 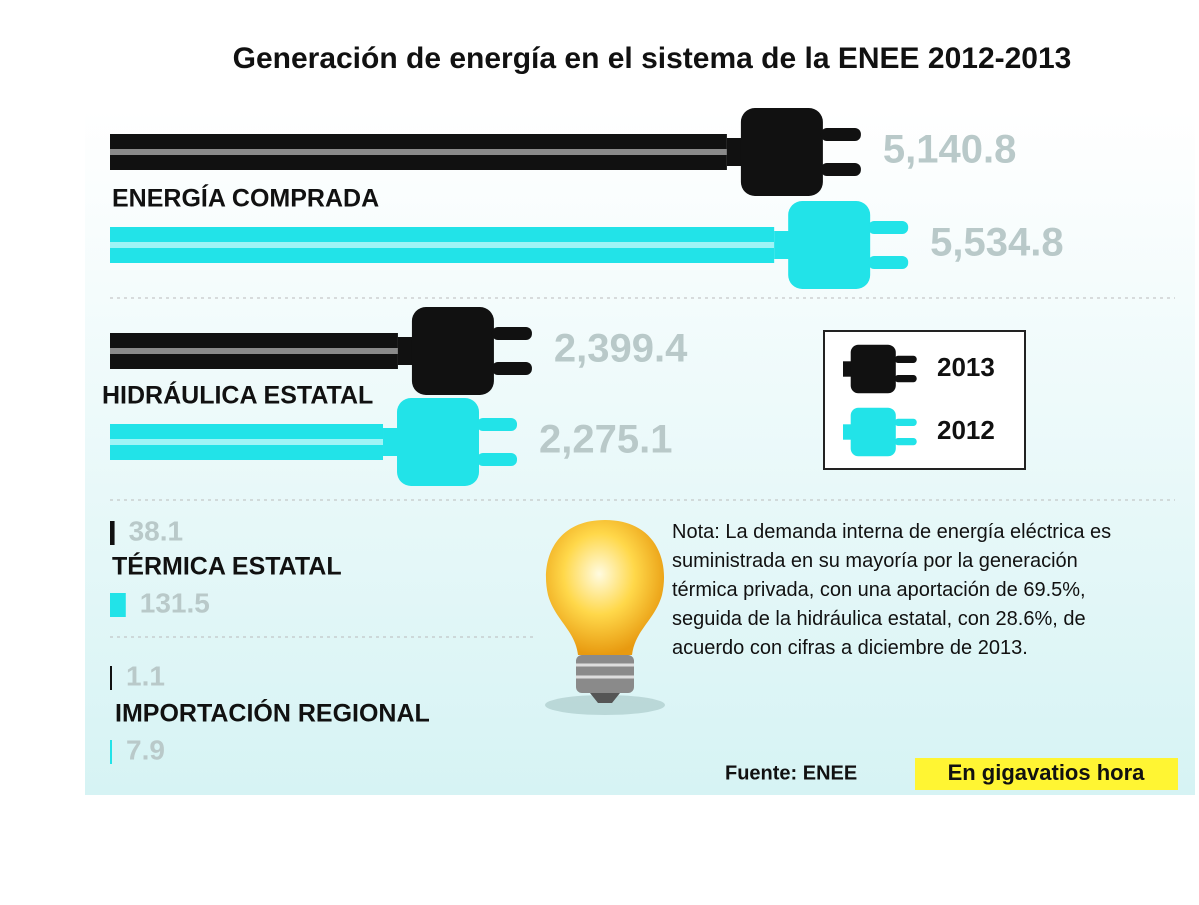 I want to click on value-label: 5,534.8, so click(x=996, y=243).